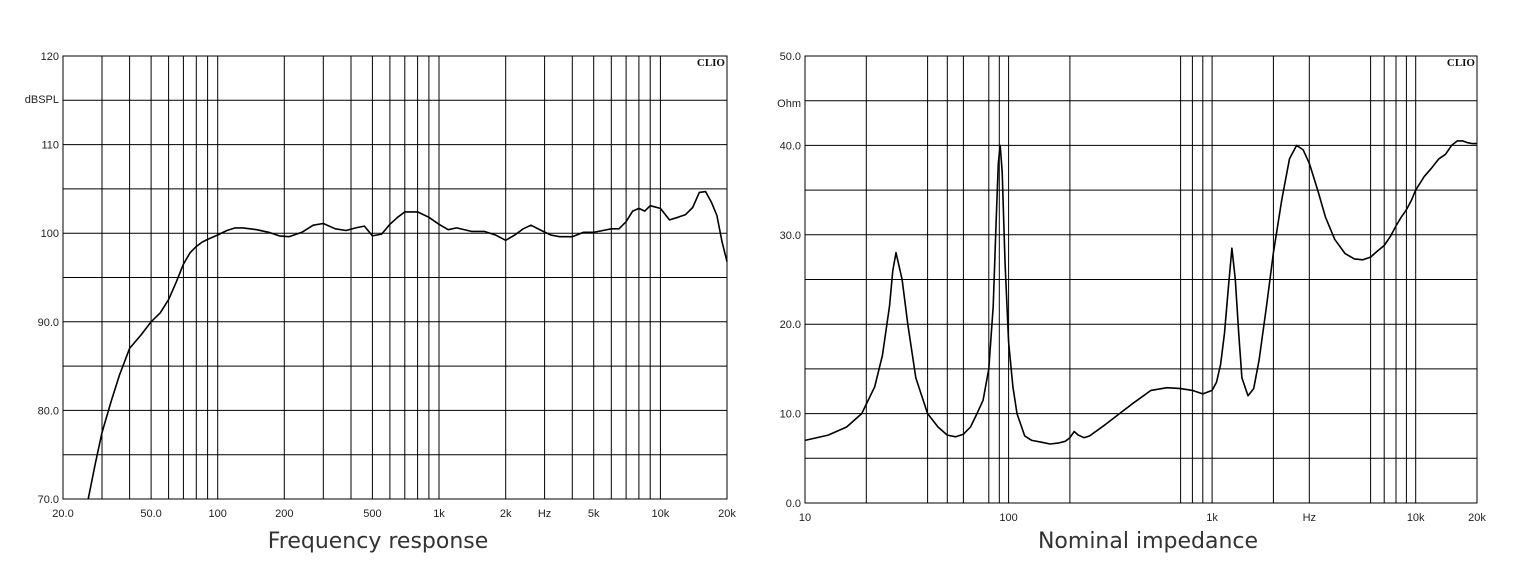  I want to click on impedance-caption: Nominal impedance, so click(1148, 541).